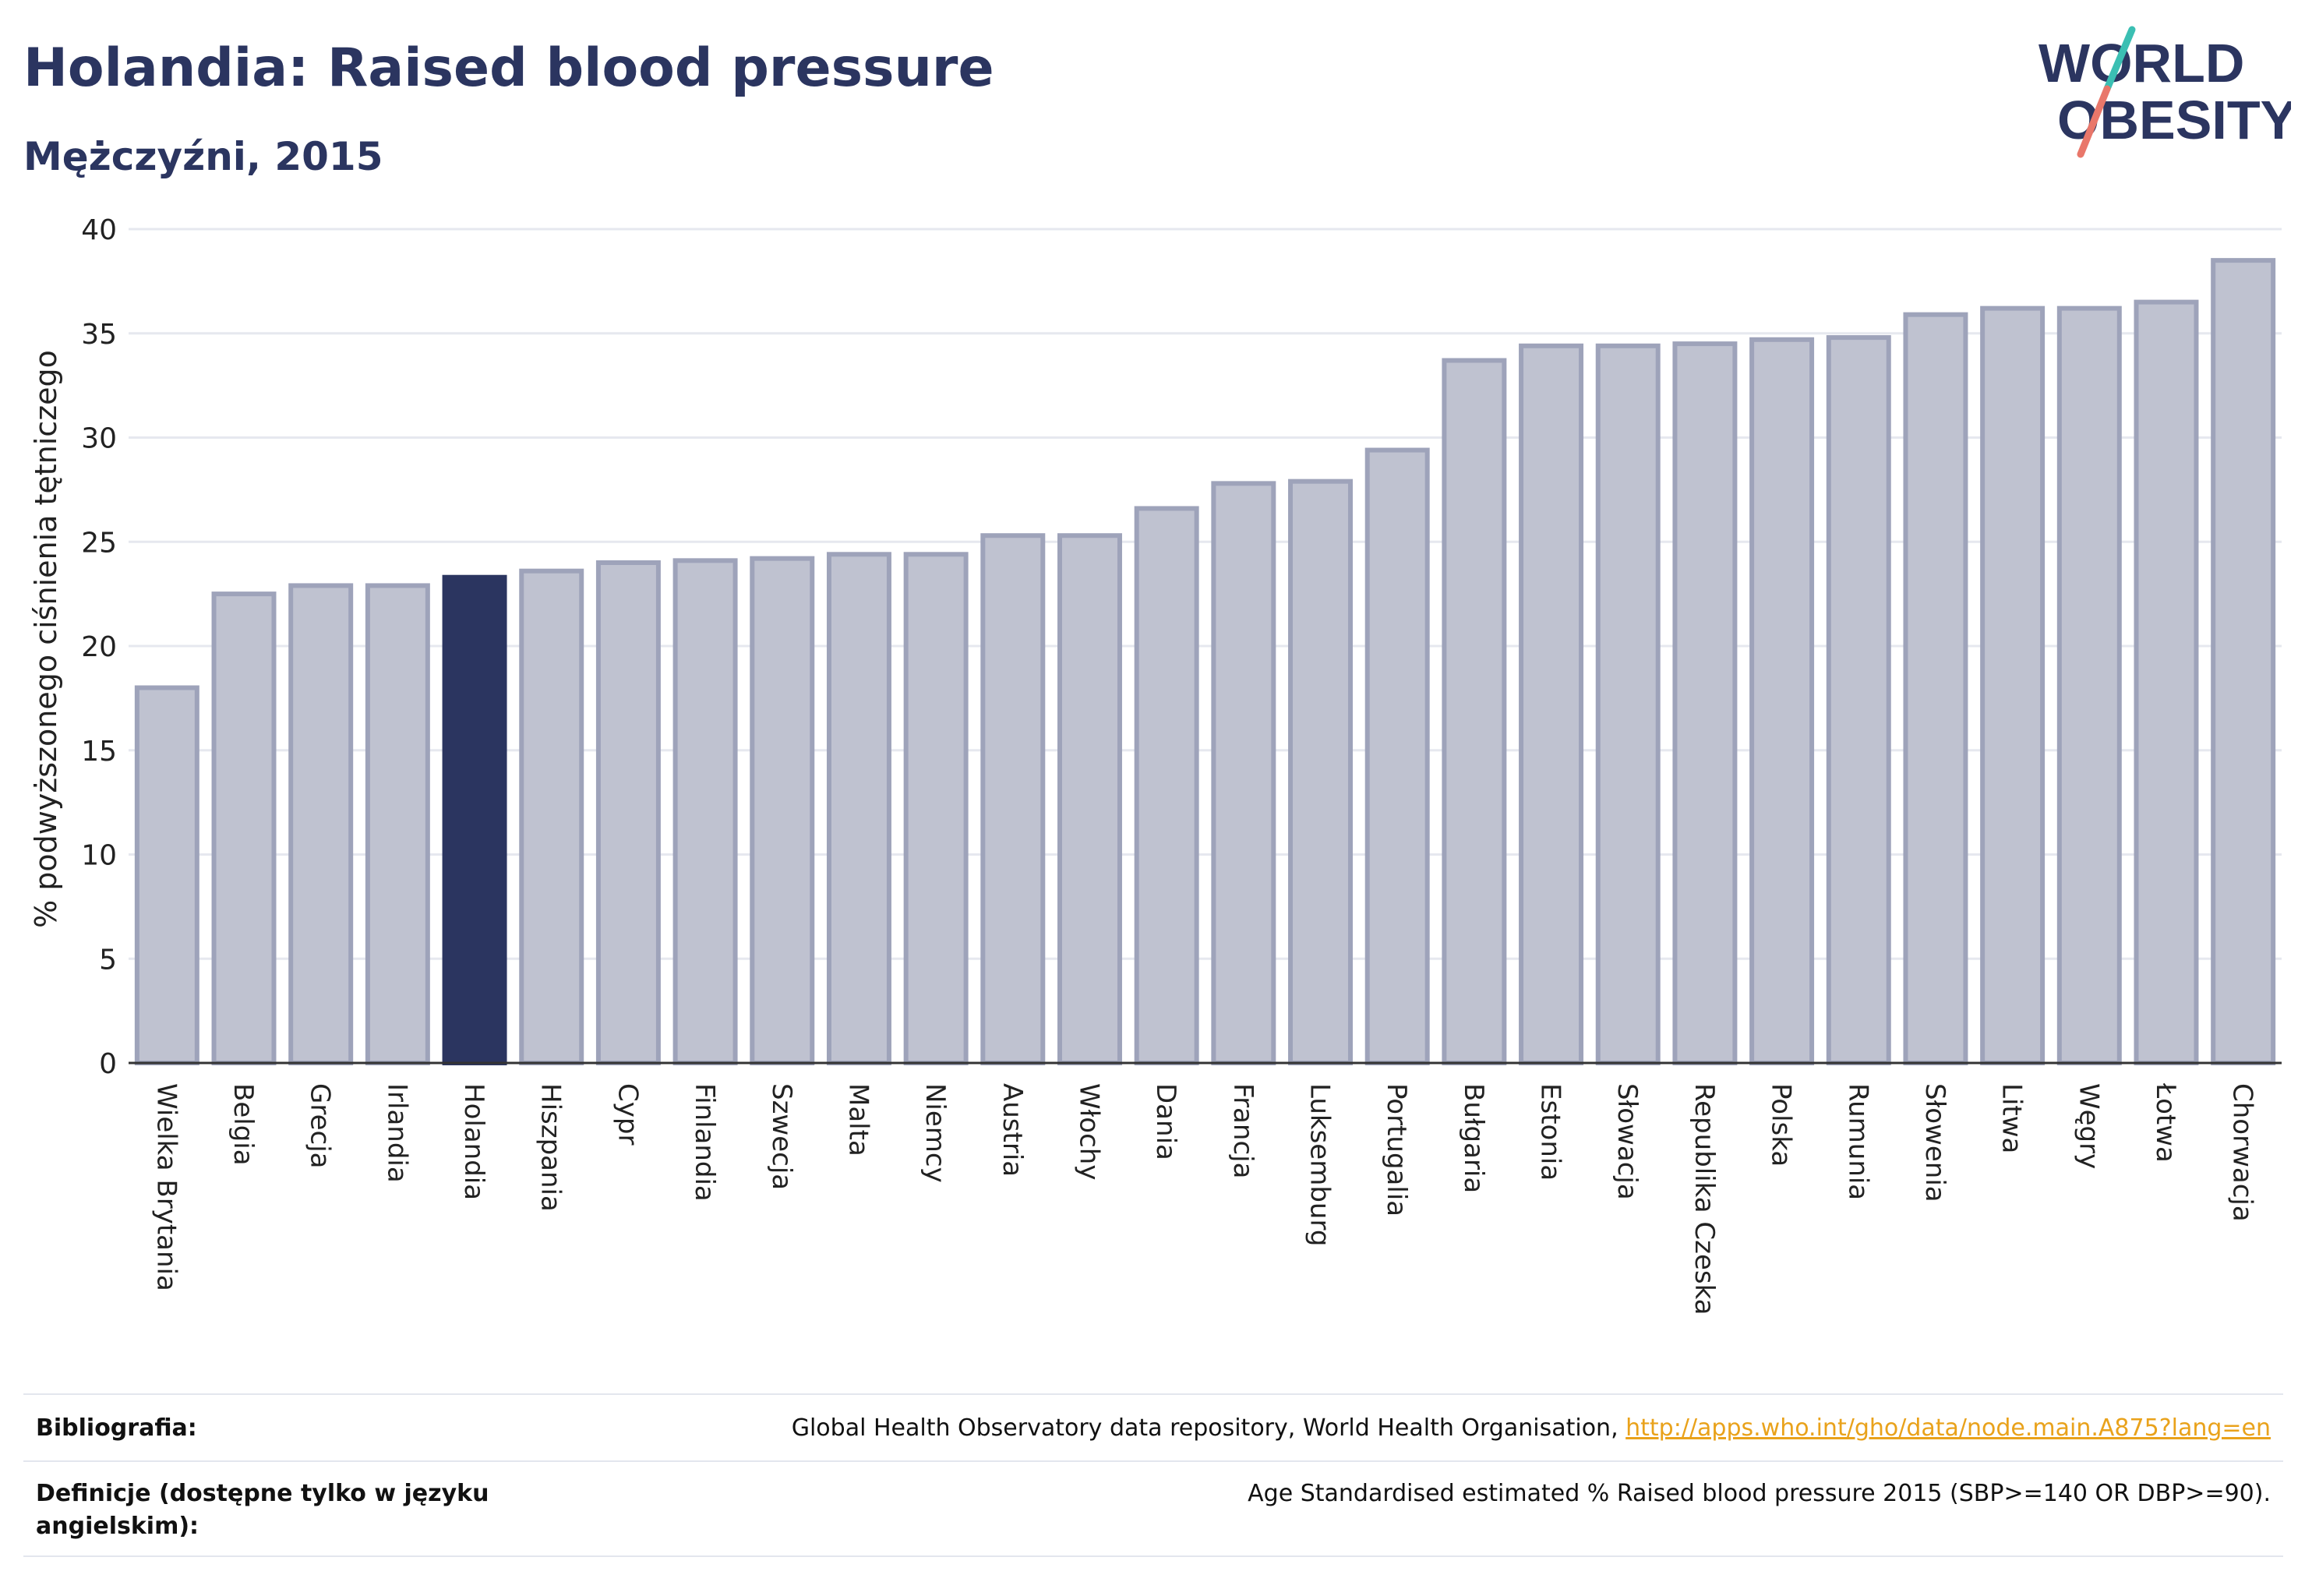 The height and width of the screenshot is (1596, 2305). I want to click on y-tick-label: 25, so click(99, 543).